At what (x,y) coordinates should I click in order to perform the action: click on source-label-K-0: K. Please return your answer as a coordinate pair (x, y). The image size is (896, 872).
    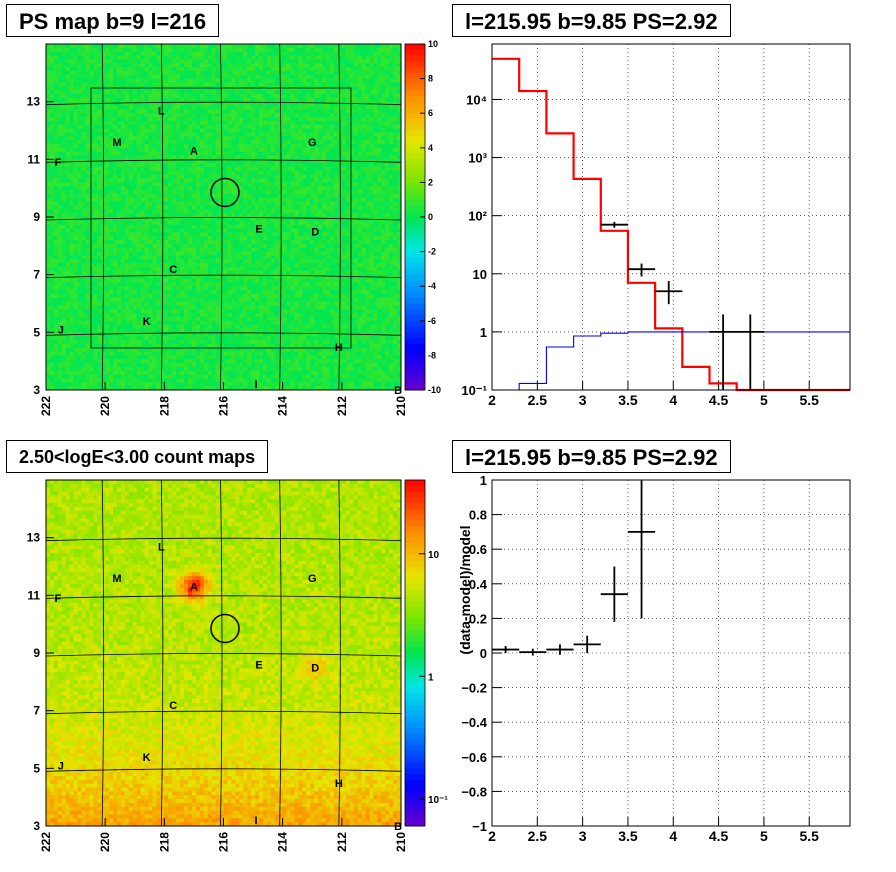
    Looking at the image, I should click on (147, 322).